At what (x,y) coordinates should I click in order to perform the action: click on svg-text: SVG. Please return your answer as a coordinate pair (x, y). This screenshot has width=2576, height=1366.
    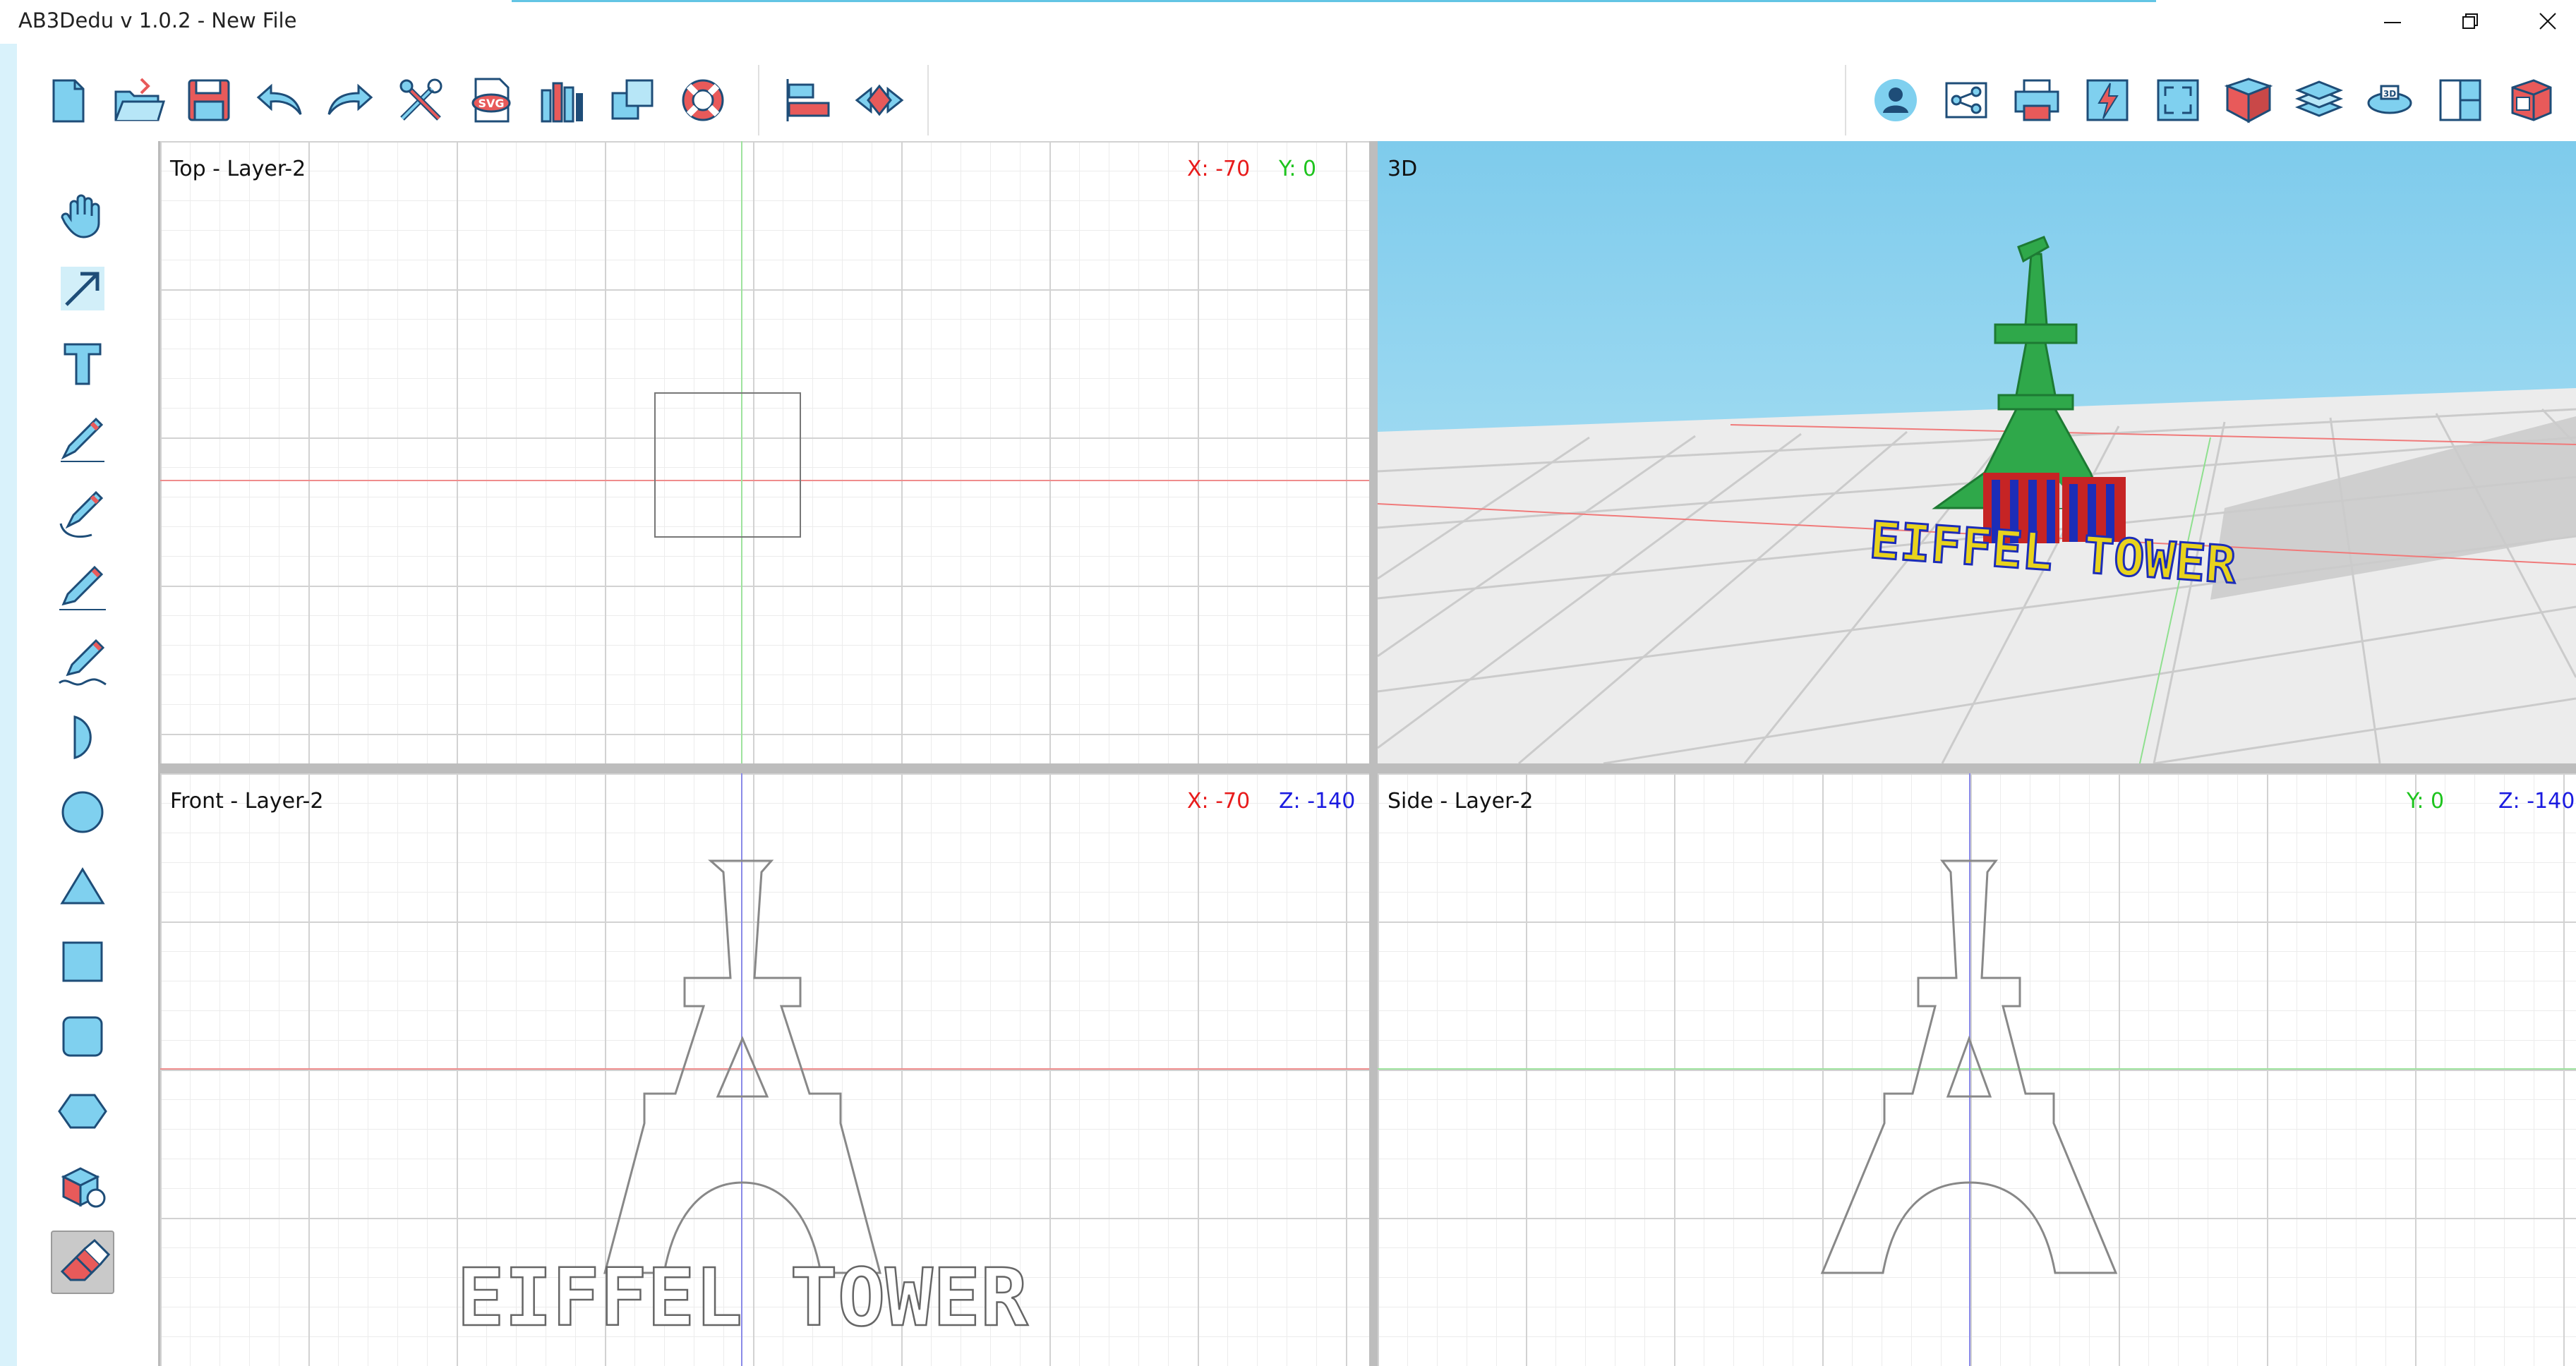
    Looking at the image, I should click on (491, 104).